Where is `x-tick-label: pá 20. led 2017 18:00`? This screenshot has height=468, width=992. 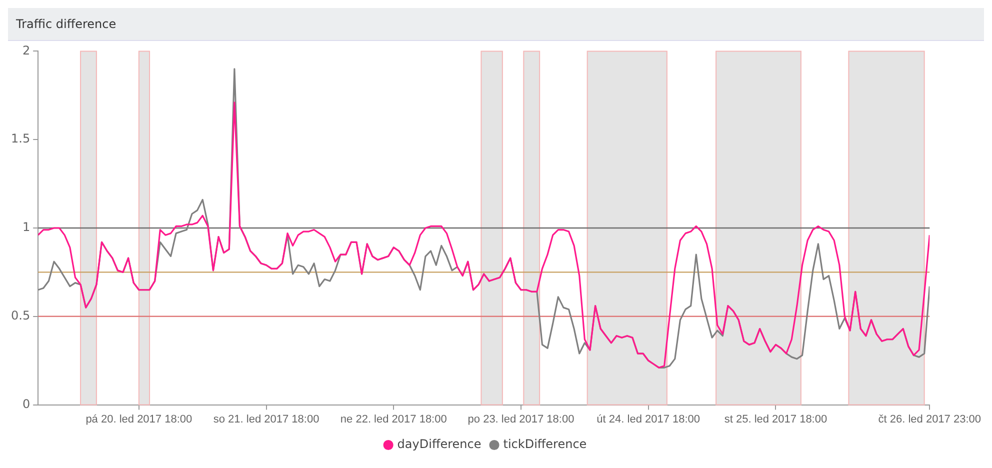
x-tick-label: pá 20. led 2017 18:00 is located at coordinates (139, 419).